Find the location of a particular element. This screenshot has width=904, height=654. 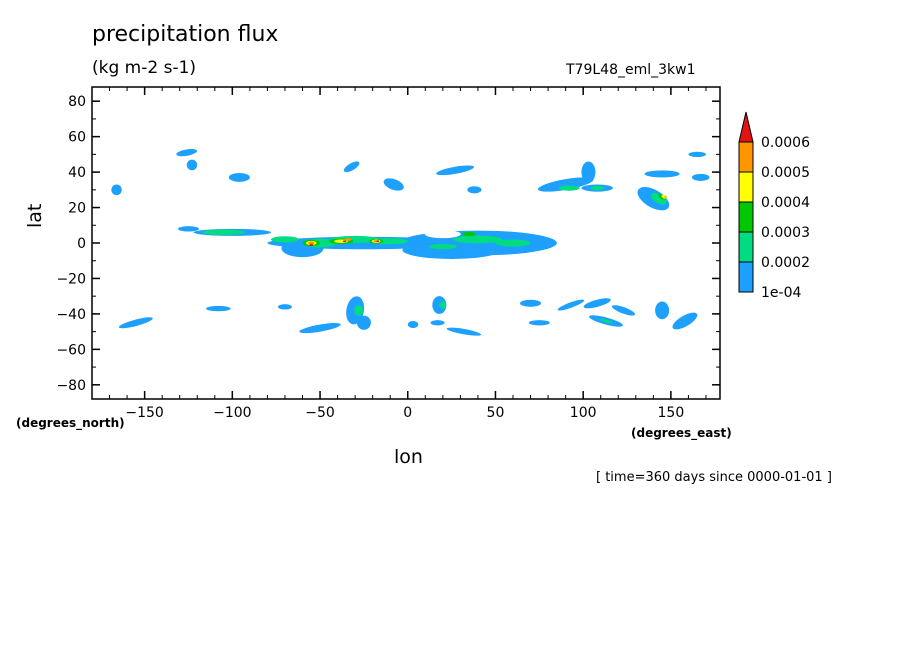

colorbar-extend-triangle is located at coordinates (746, 127).